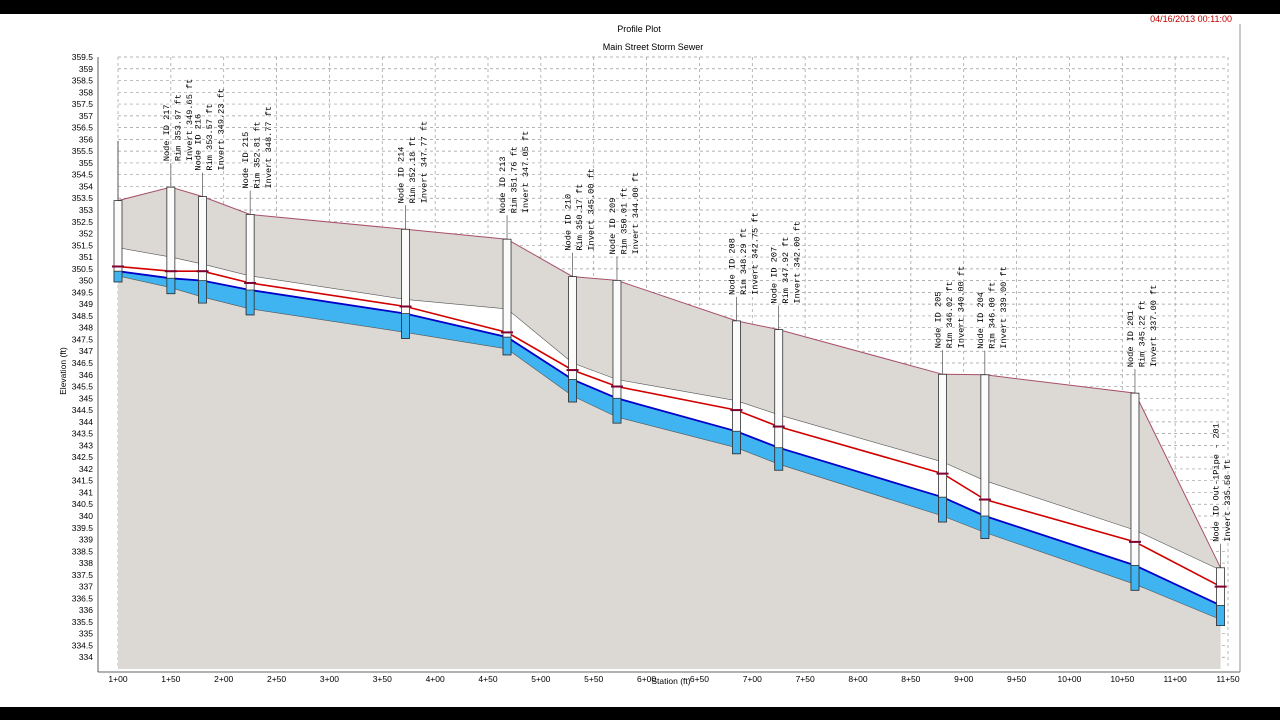  What do you see at coordinates (593, 679) in the screenshot?
I see `x-tick-label: 5+50` at bounding box center [593, 679].